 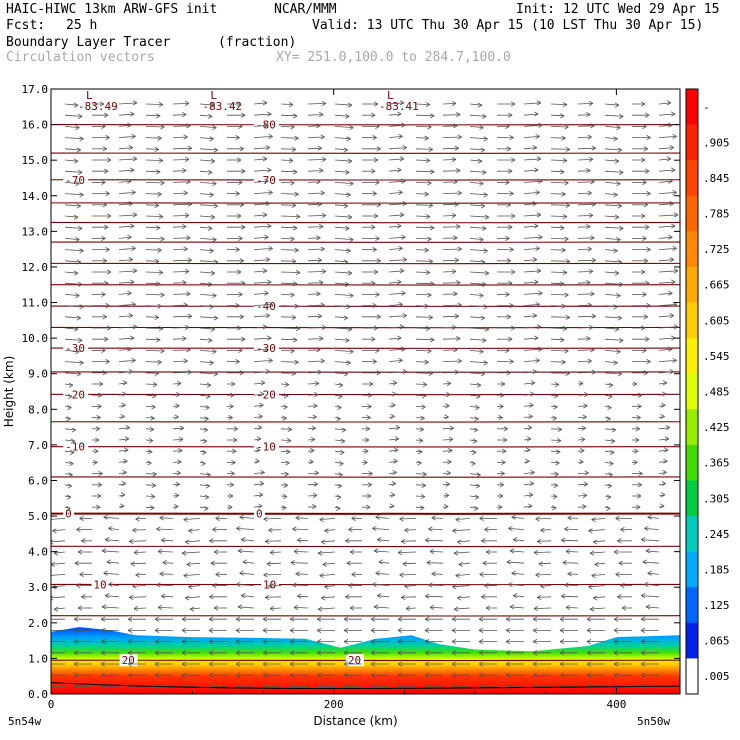 I want to click on contour-label-bg, so click(x=128, y=660).